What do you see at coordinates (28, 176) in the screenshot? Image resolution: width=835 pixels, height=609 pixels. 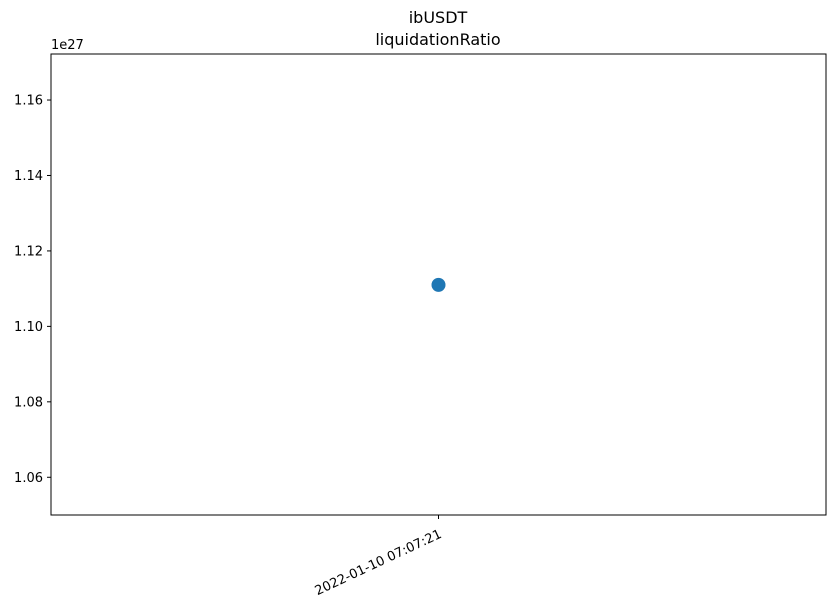 I see `y-tick-label: 1.14` at bounding box center [28, 176].